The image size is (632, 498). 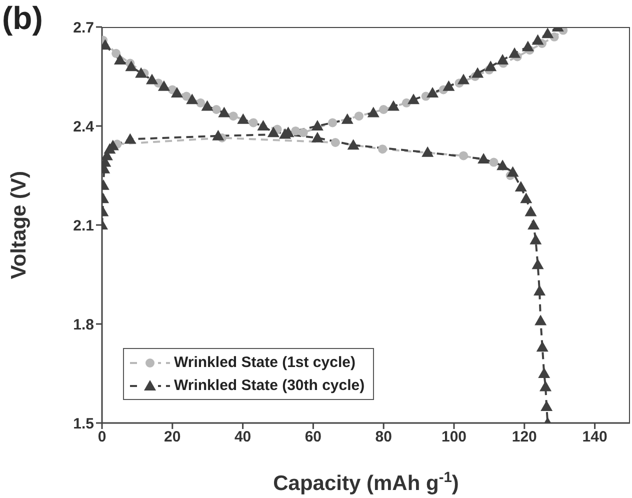 What do you see at coordinates (454, 437) in the screenshot?
I see `x-tick-label: 100` at bounding box center [454, 437].